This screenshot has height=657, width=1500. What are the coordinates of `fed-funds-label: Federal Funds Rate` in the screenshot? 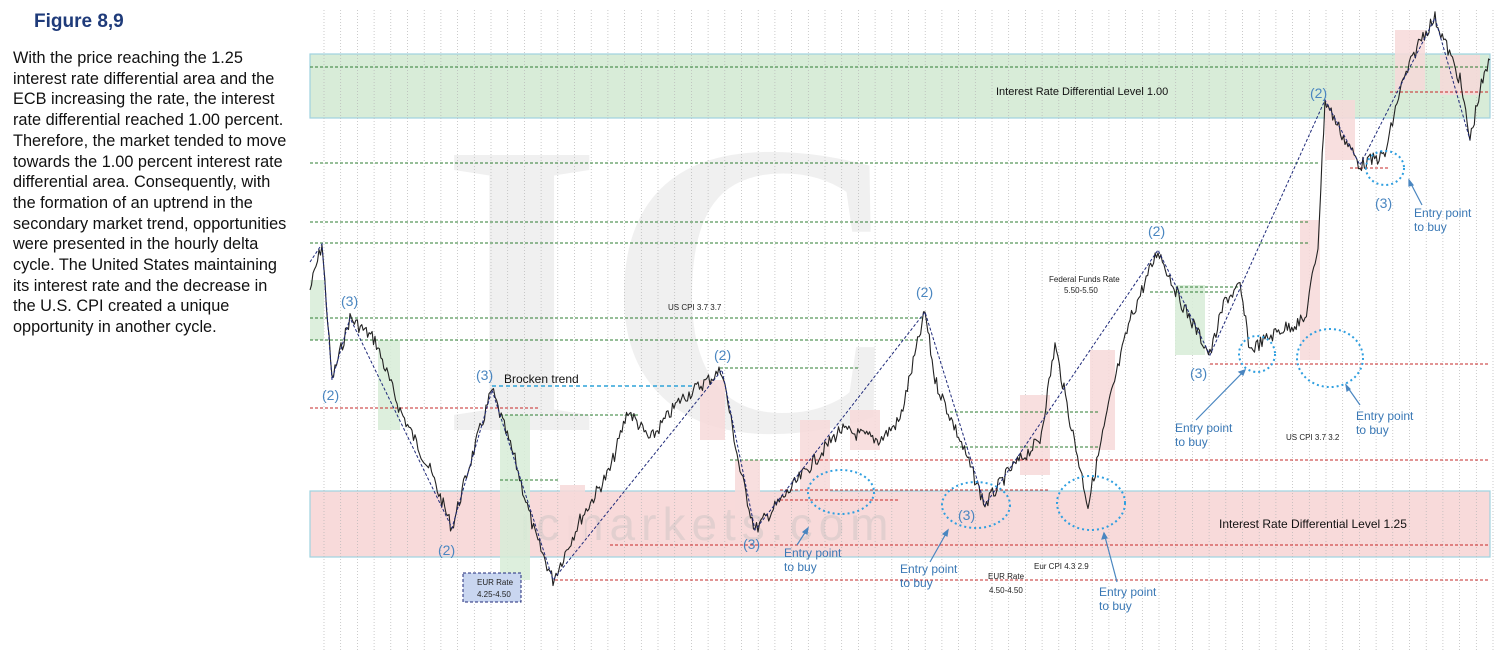 It's located at (1084, 279).